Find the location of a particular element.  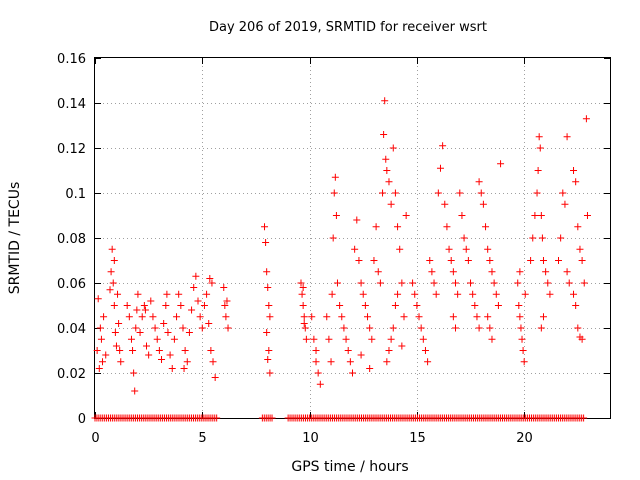

y-tick-label: 0.1 is located at coordinates (75, 194).